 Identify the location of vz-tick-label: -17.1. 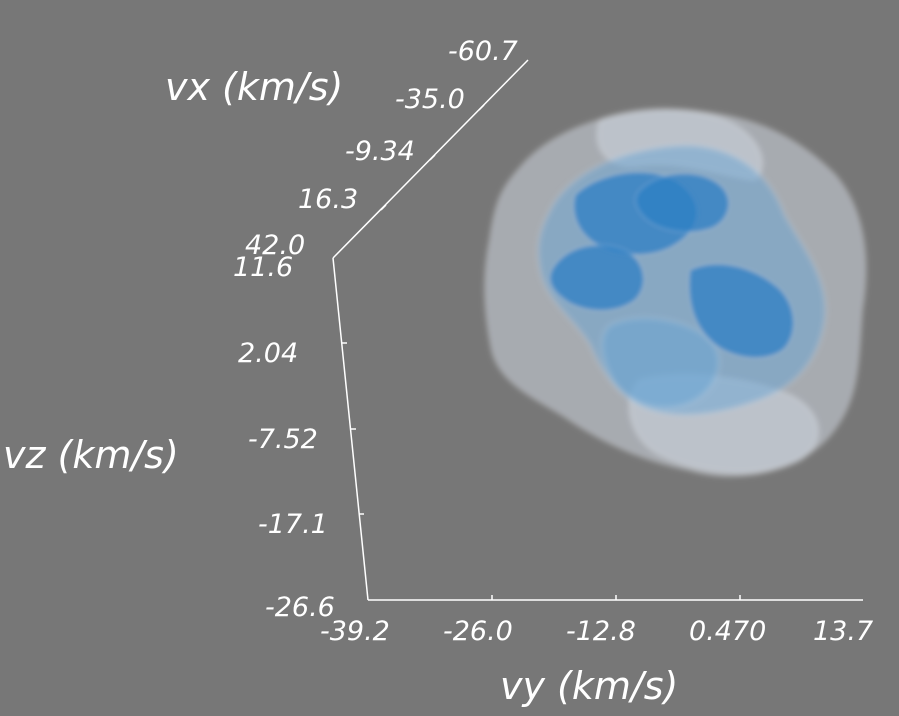
(293, 524).